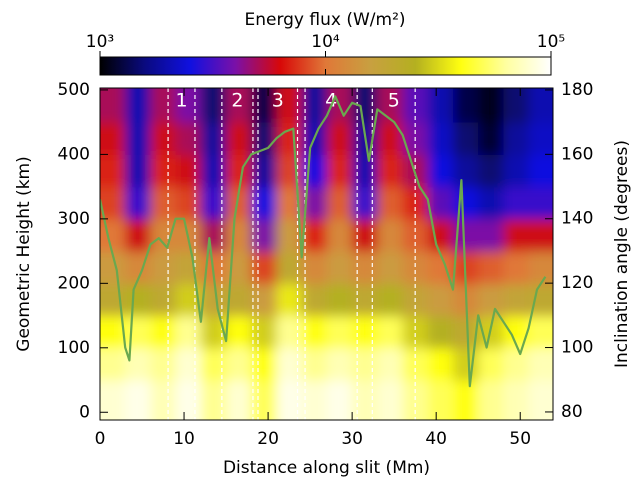 The image size is (635, 484). What do you see at coordinates (74, 219) in the screenshot?
I see `y-tick-label: 300` at bounding box center [74, 219].